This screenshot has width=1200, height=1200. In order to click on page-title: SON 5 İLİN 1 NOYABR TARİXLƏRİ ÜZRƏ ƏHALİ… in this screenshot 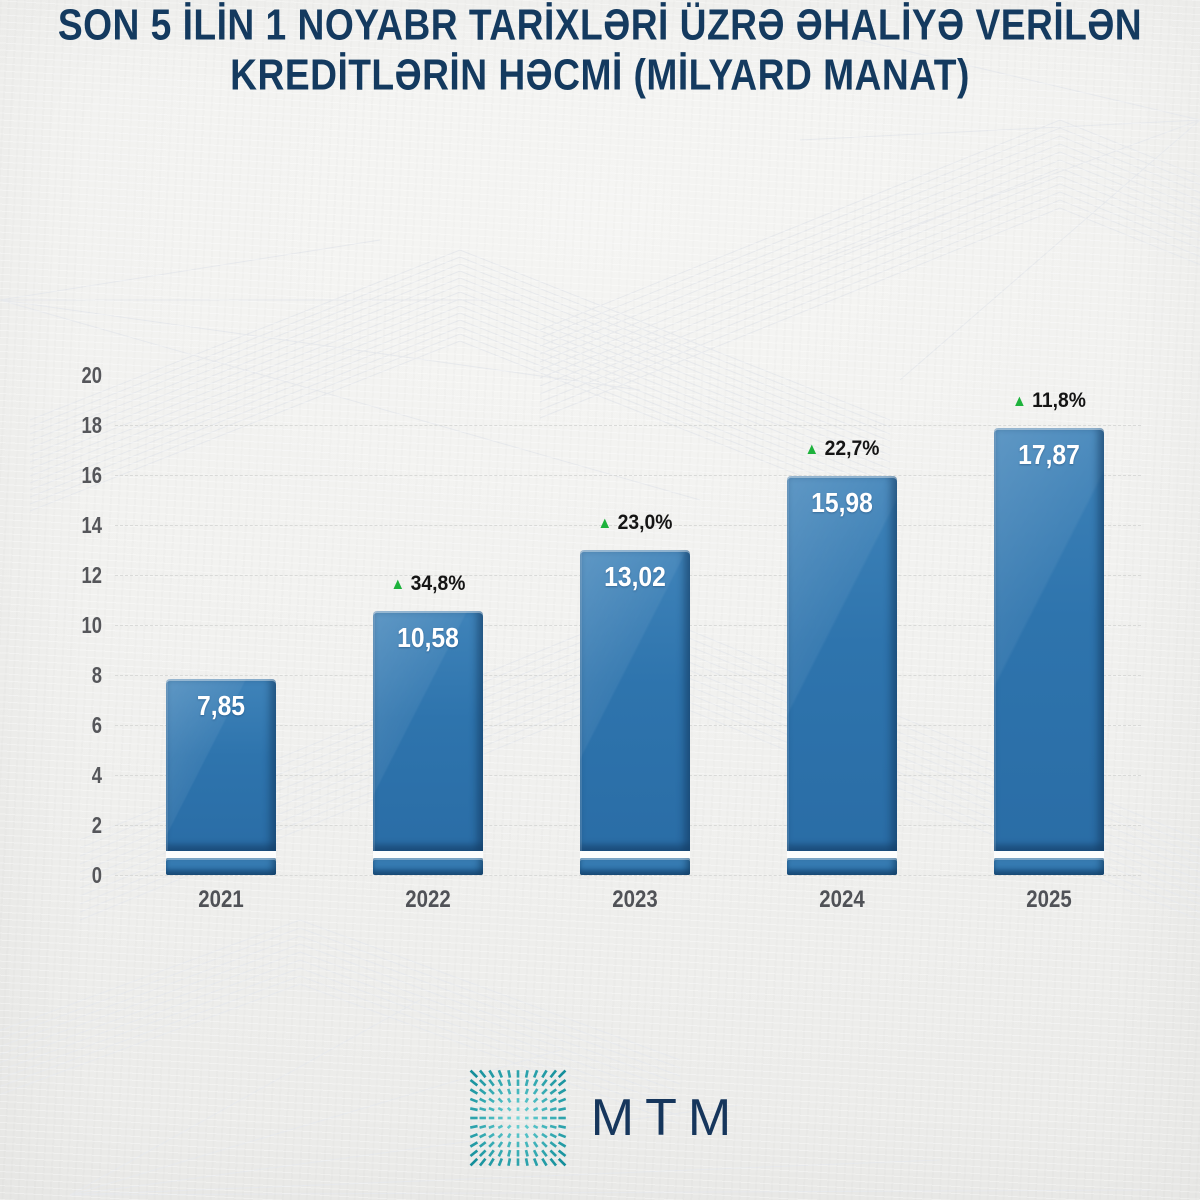, I will do `click(600, 50)`.